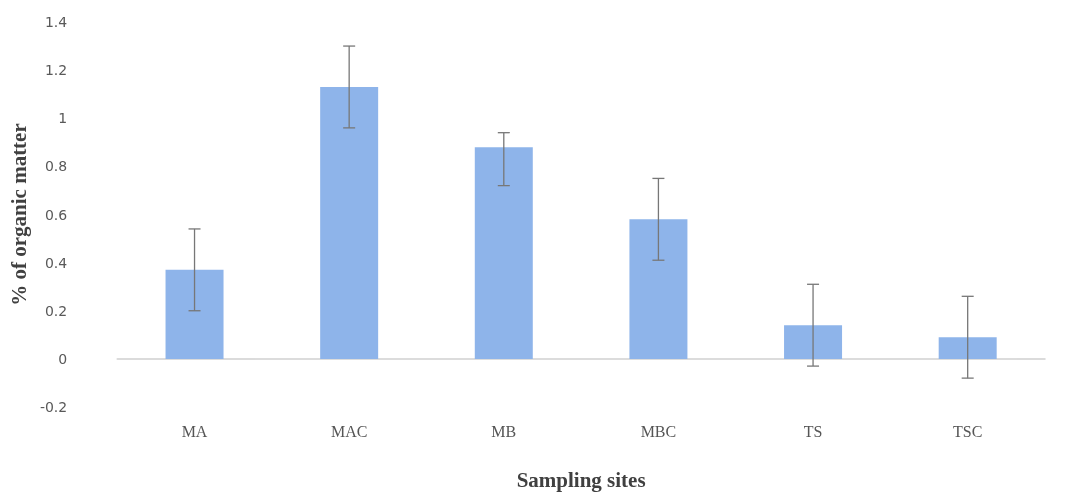  What do you see at coordinates (56, 262) in the screenshot?
I see `y-tick-label: 0.4` at bounding box center [56, 262].